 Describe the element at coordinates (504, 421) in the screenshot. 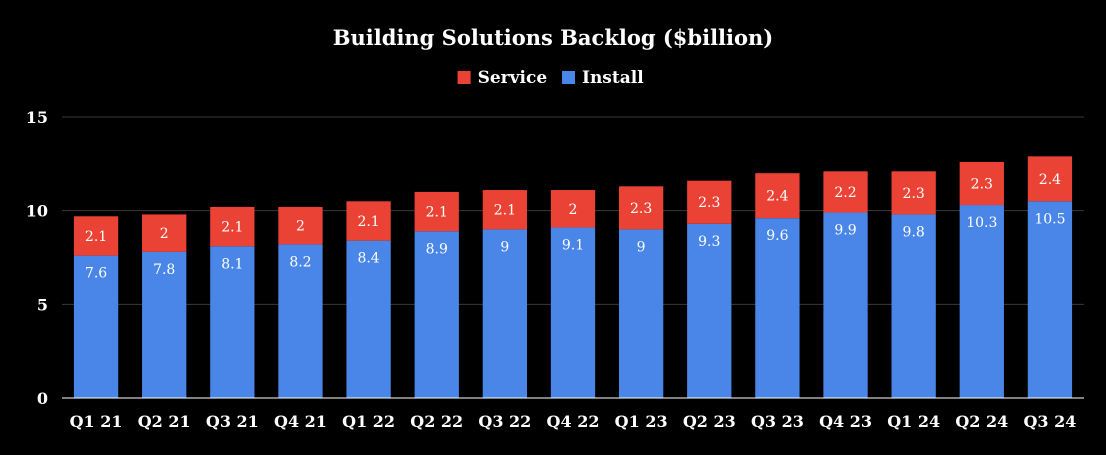

I see `x-tick-label: Q3 22` at that location.